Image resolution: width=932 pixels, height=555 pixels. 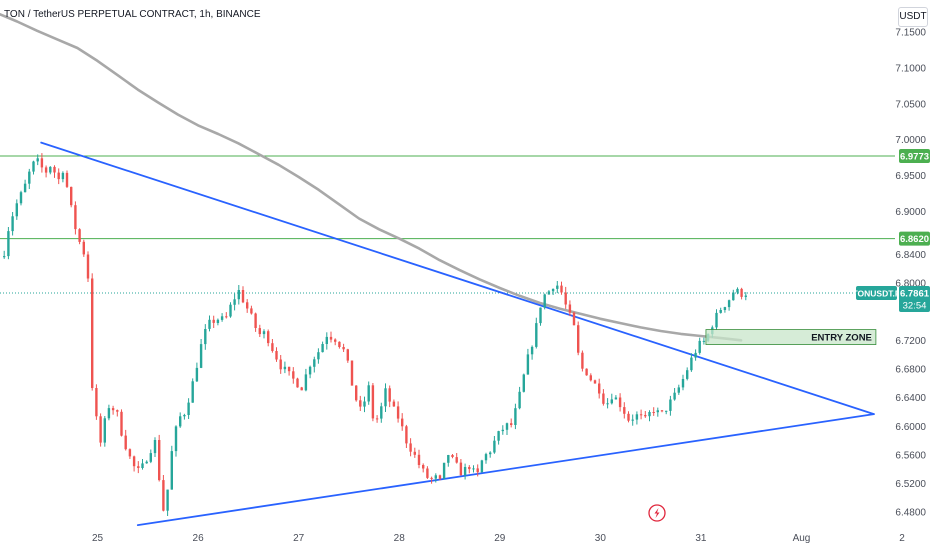 What do you see at coordinates (657, 513) in the screenshot?
I see `flash-glyph-icon` at bounding box center [657, 513].